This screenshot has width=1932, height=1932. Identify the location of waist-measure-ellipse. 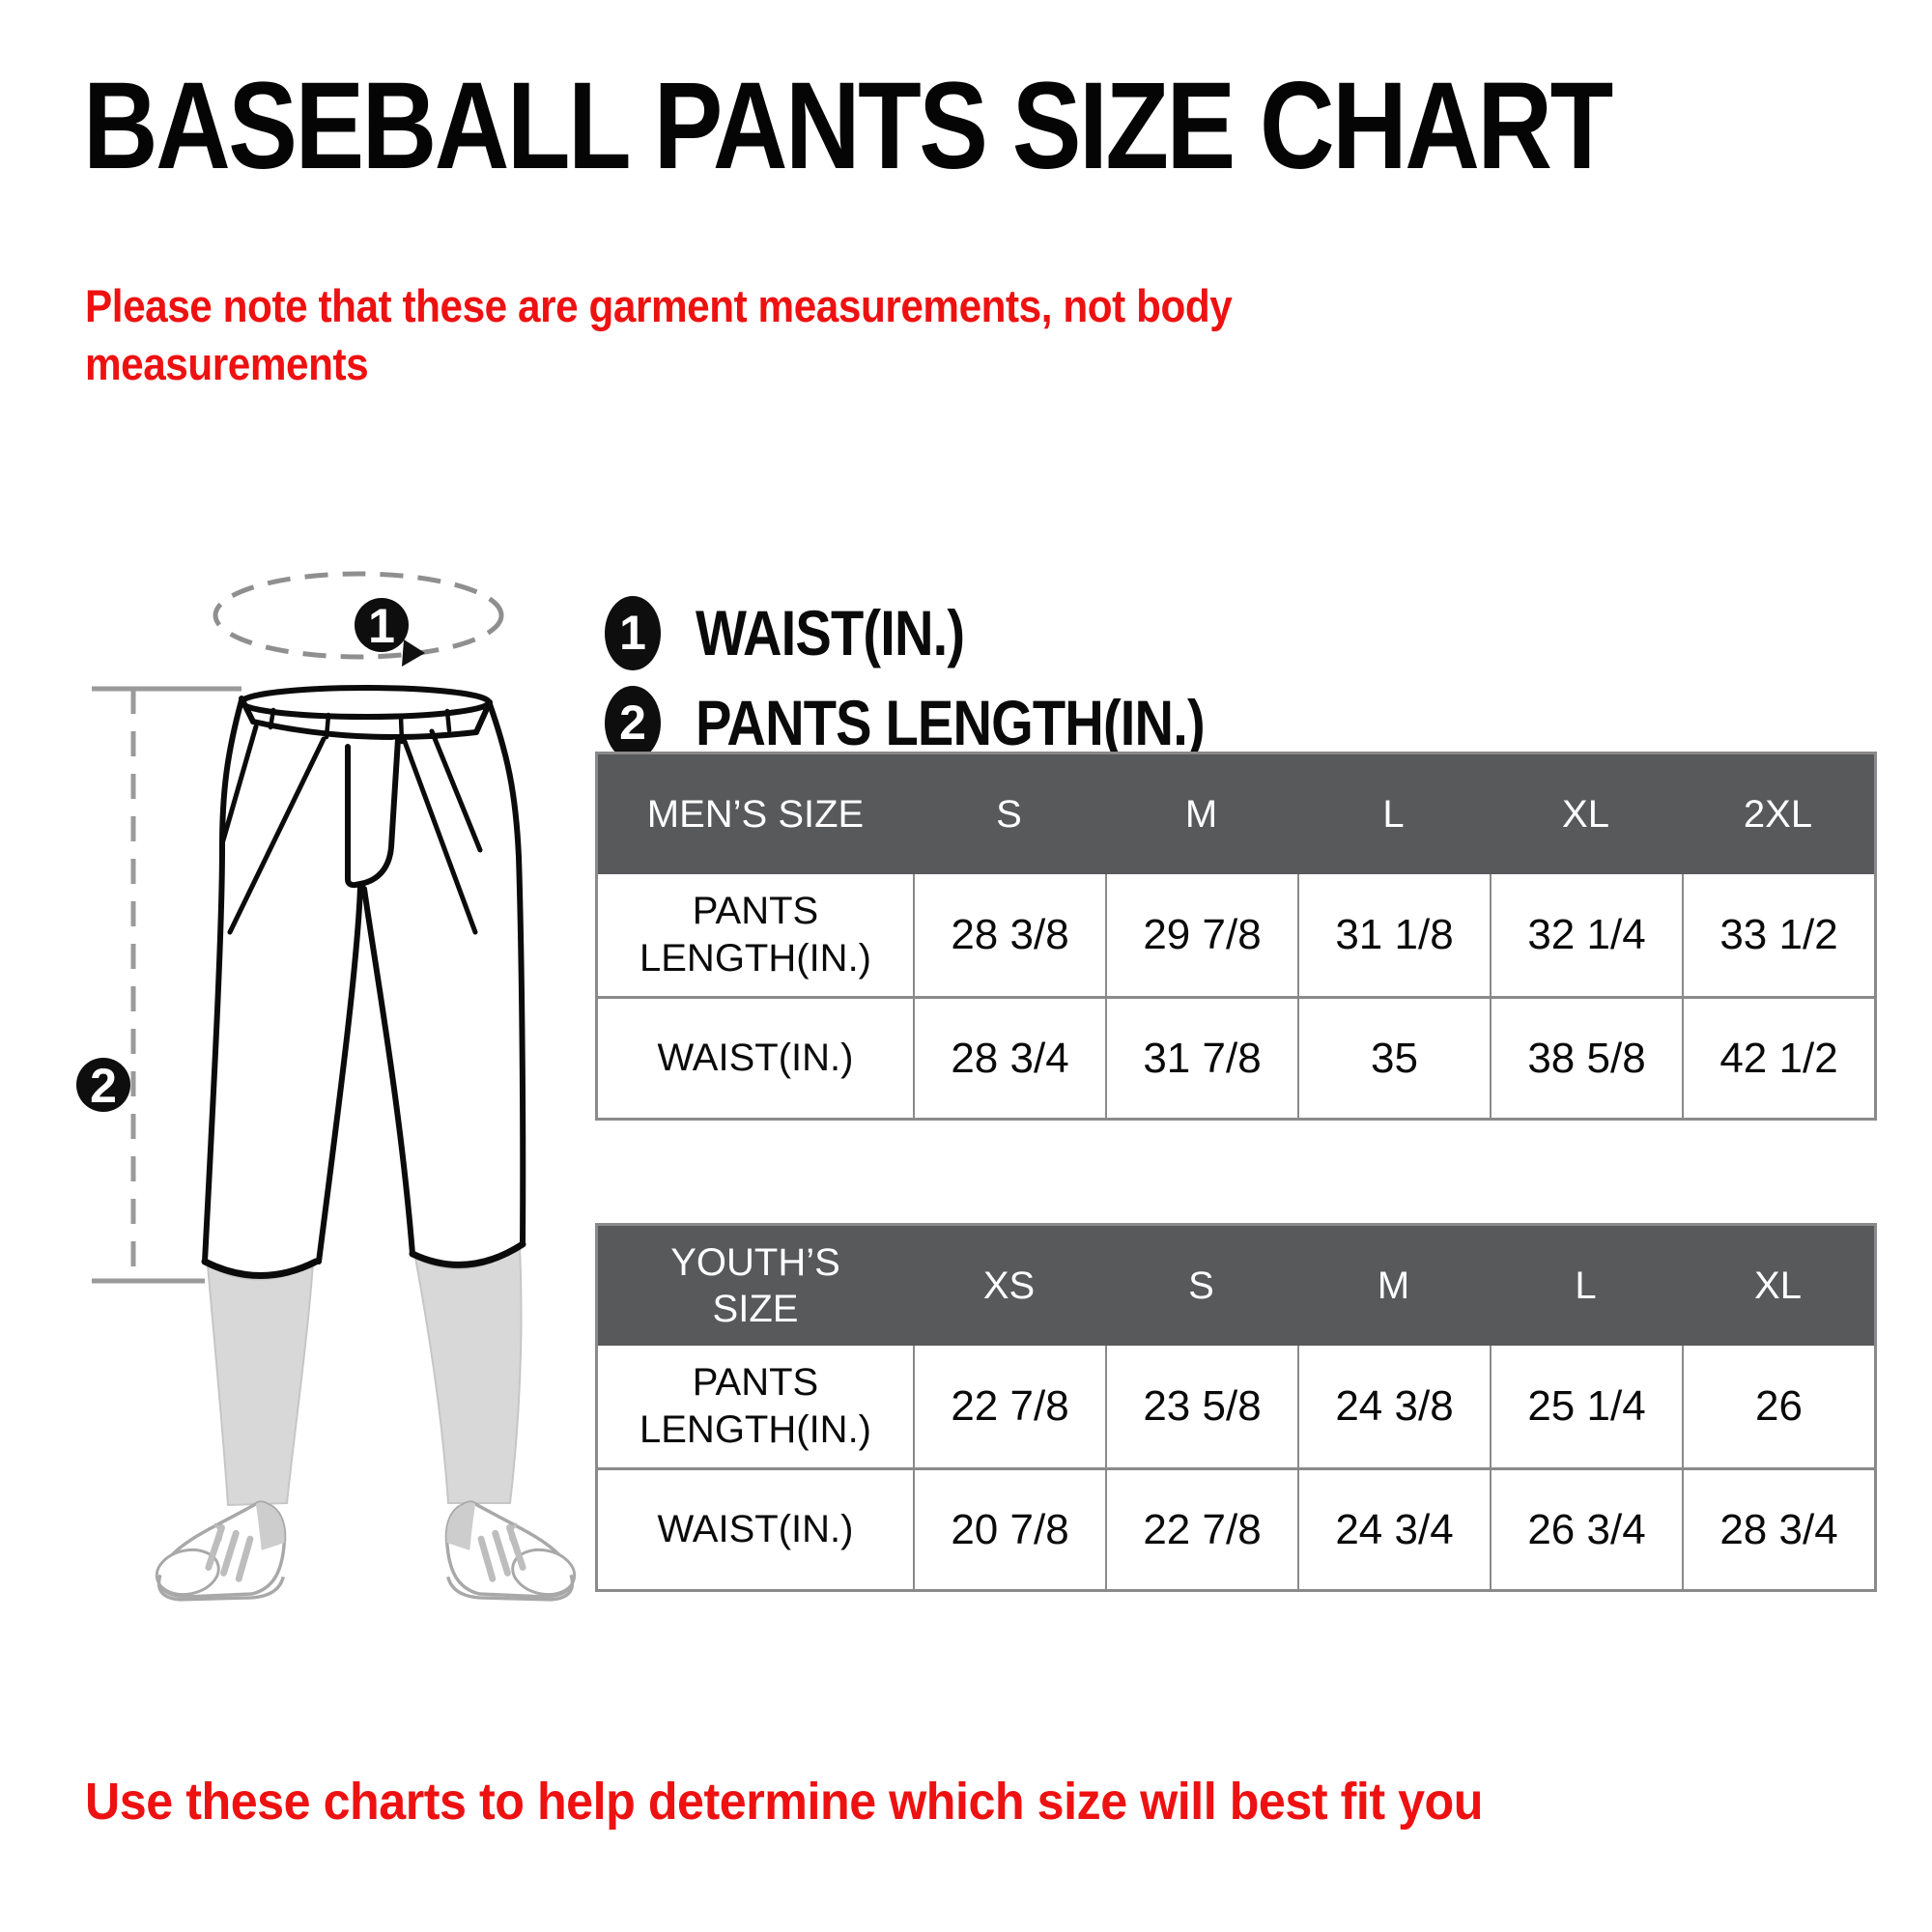
(358, 615).